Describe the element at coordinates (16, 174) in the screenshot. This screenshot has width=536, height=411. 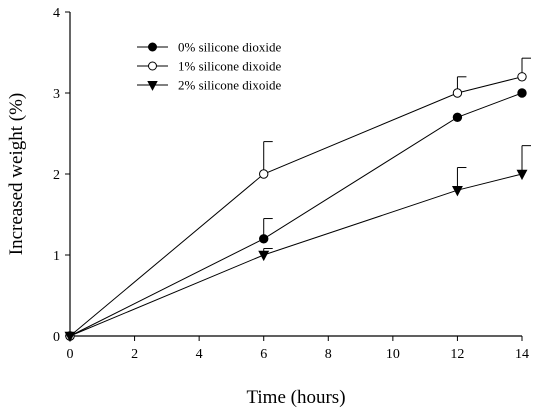
I see `y-axis-title: Increased weight (%)` at that location.